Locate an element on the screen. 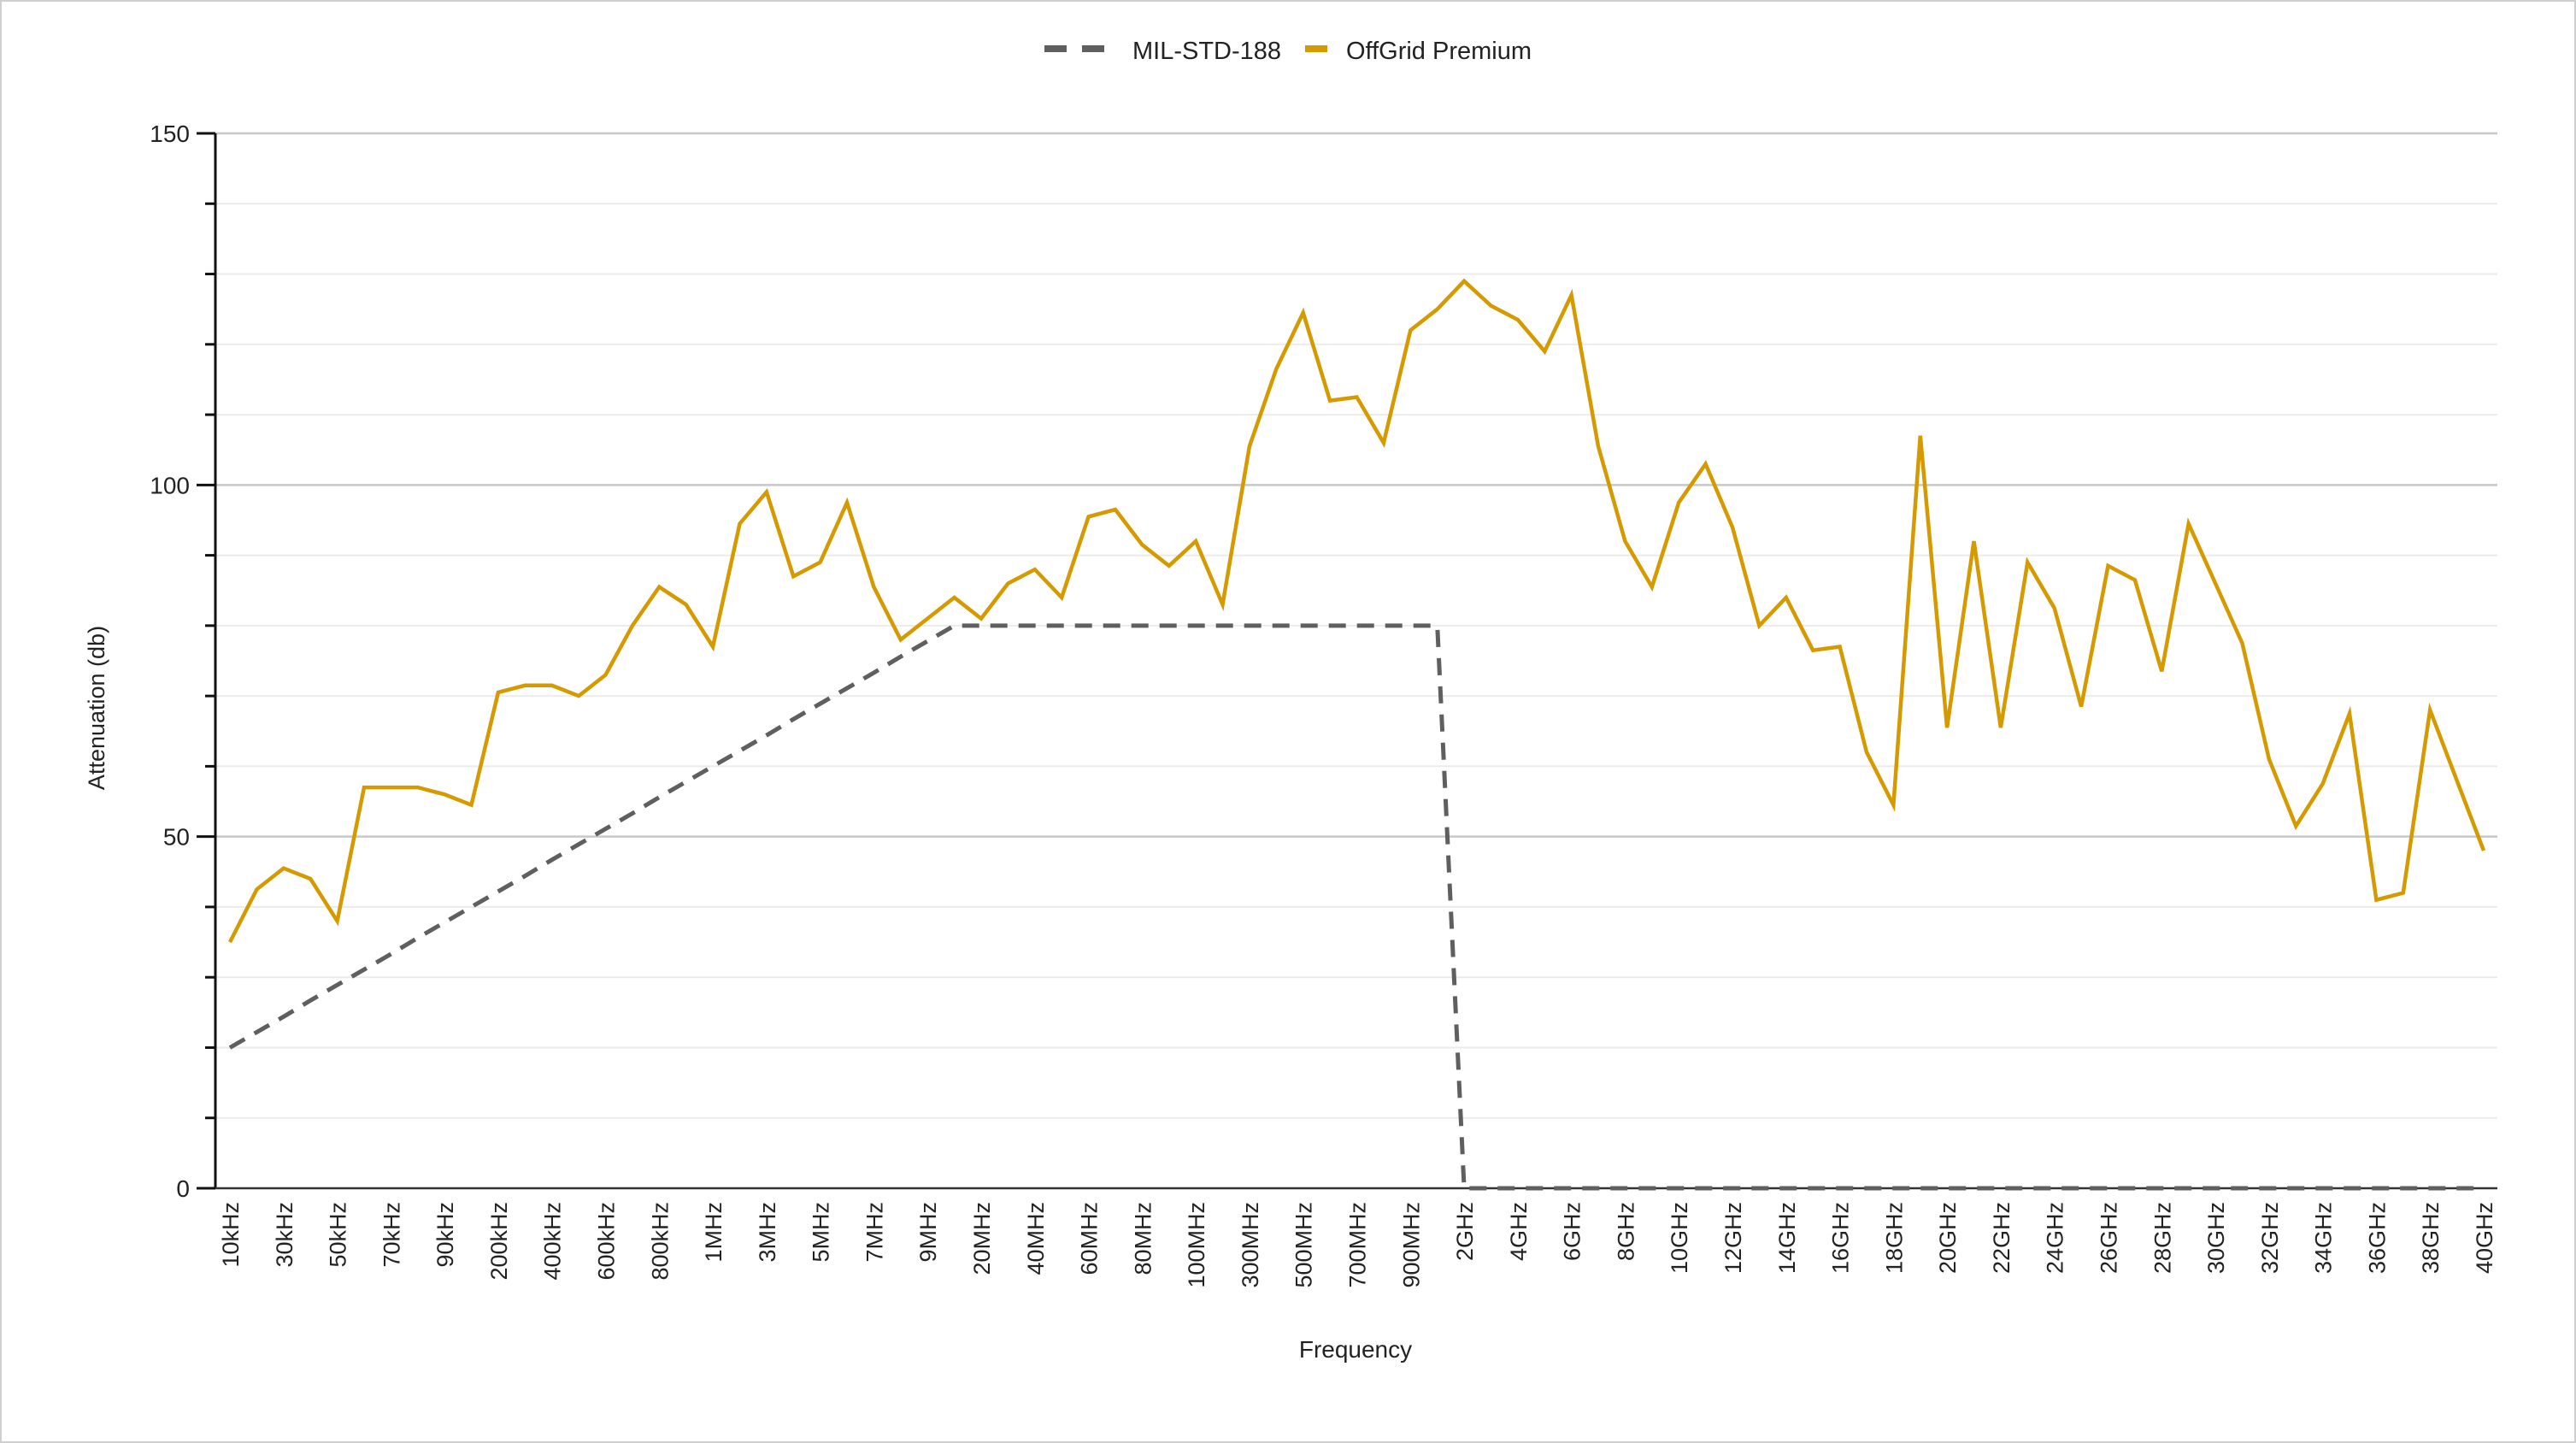 The width and height of the screenshot is (2576, 1443). x-tick-label: 22GHz is located at coordinates (2001, 1238).